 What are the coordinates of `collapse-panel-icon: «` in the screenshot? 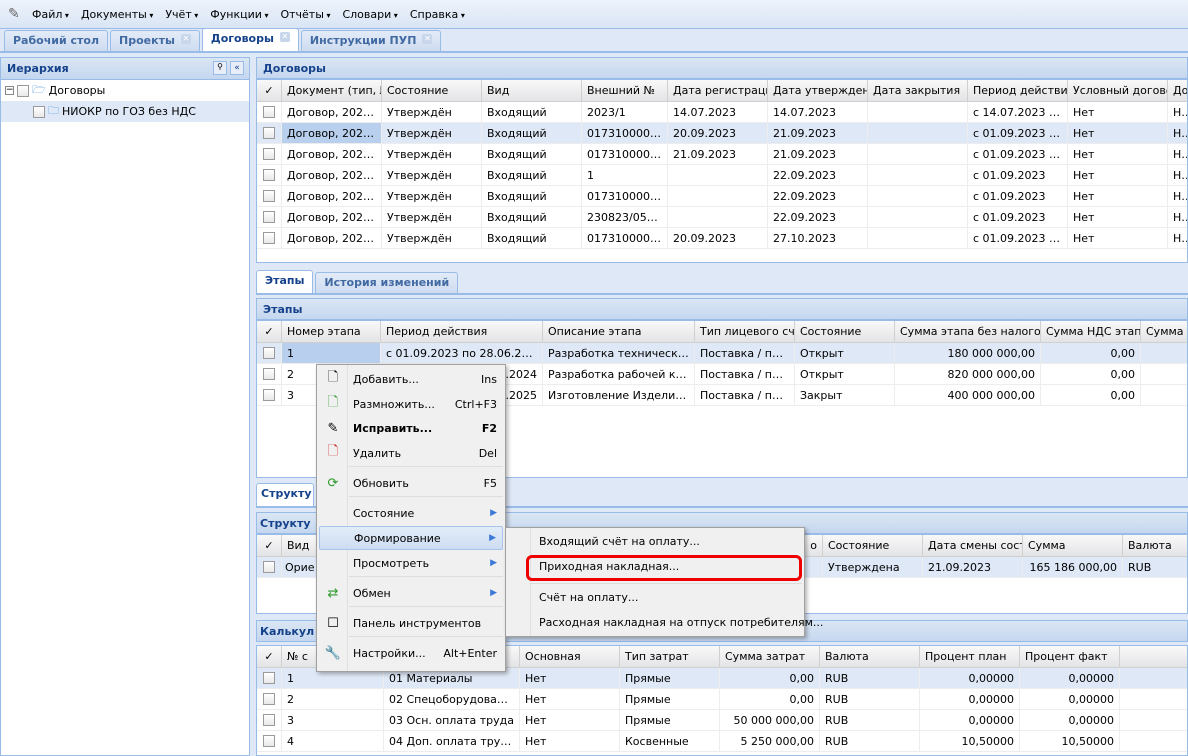 It's located at (237, 68).